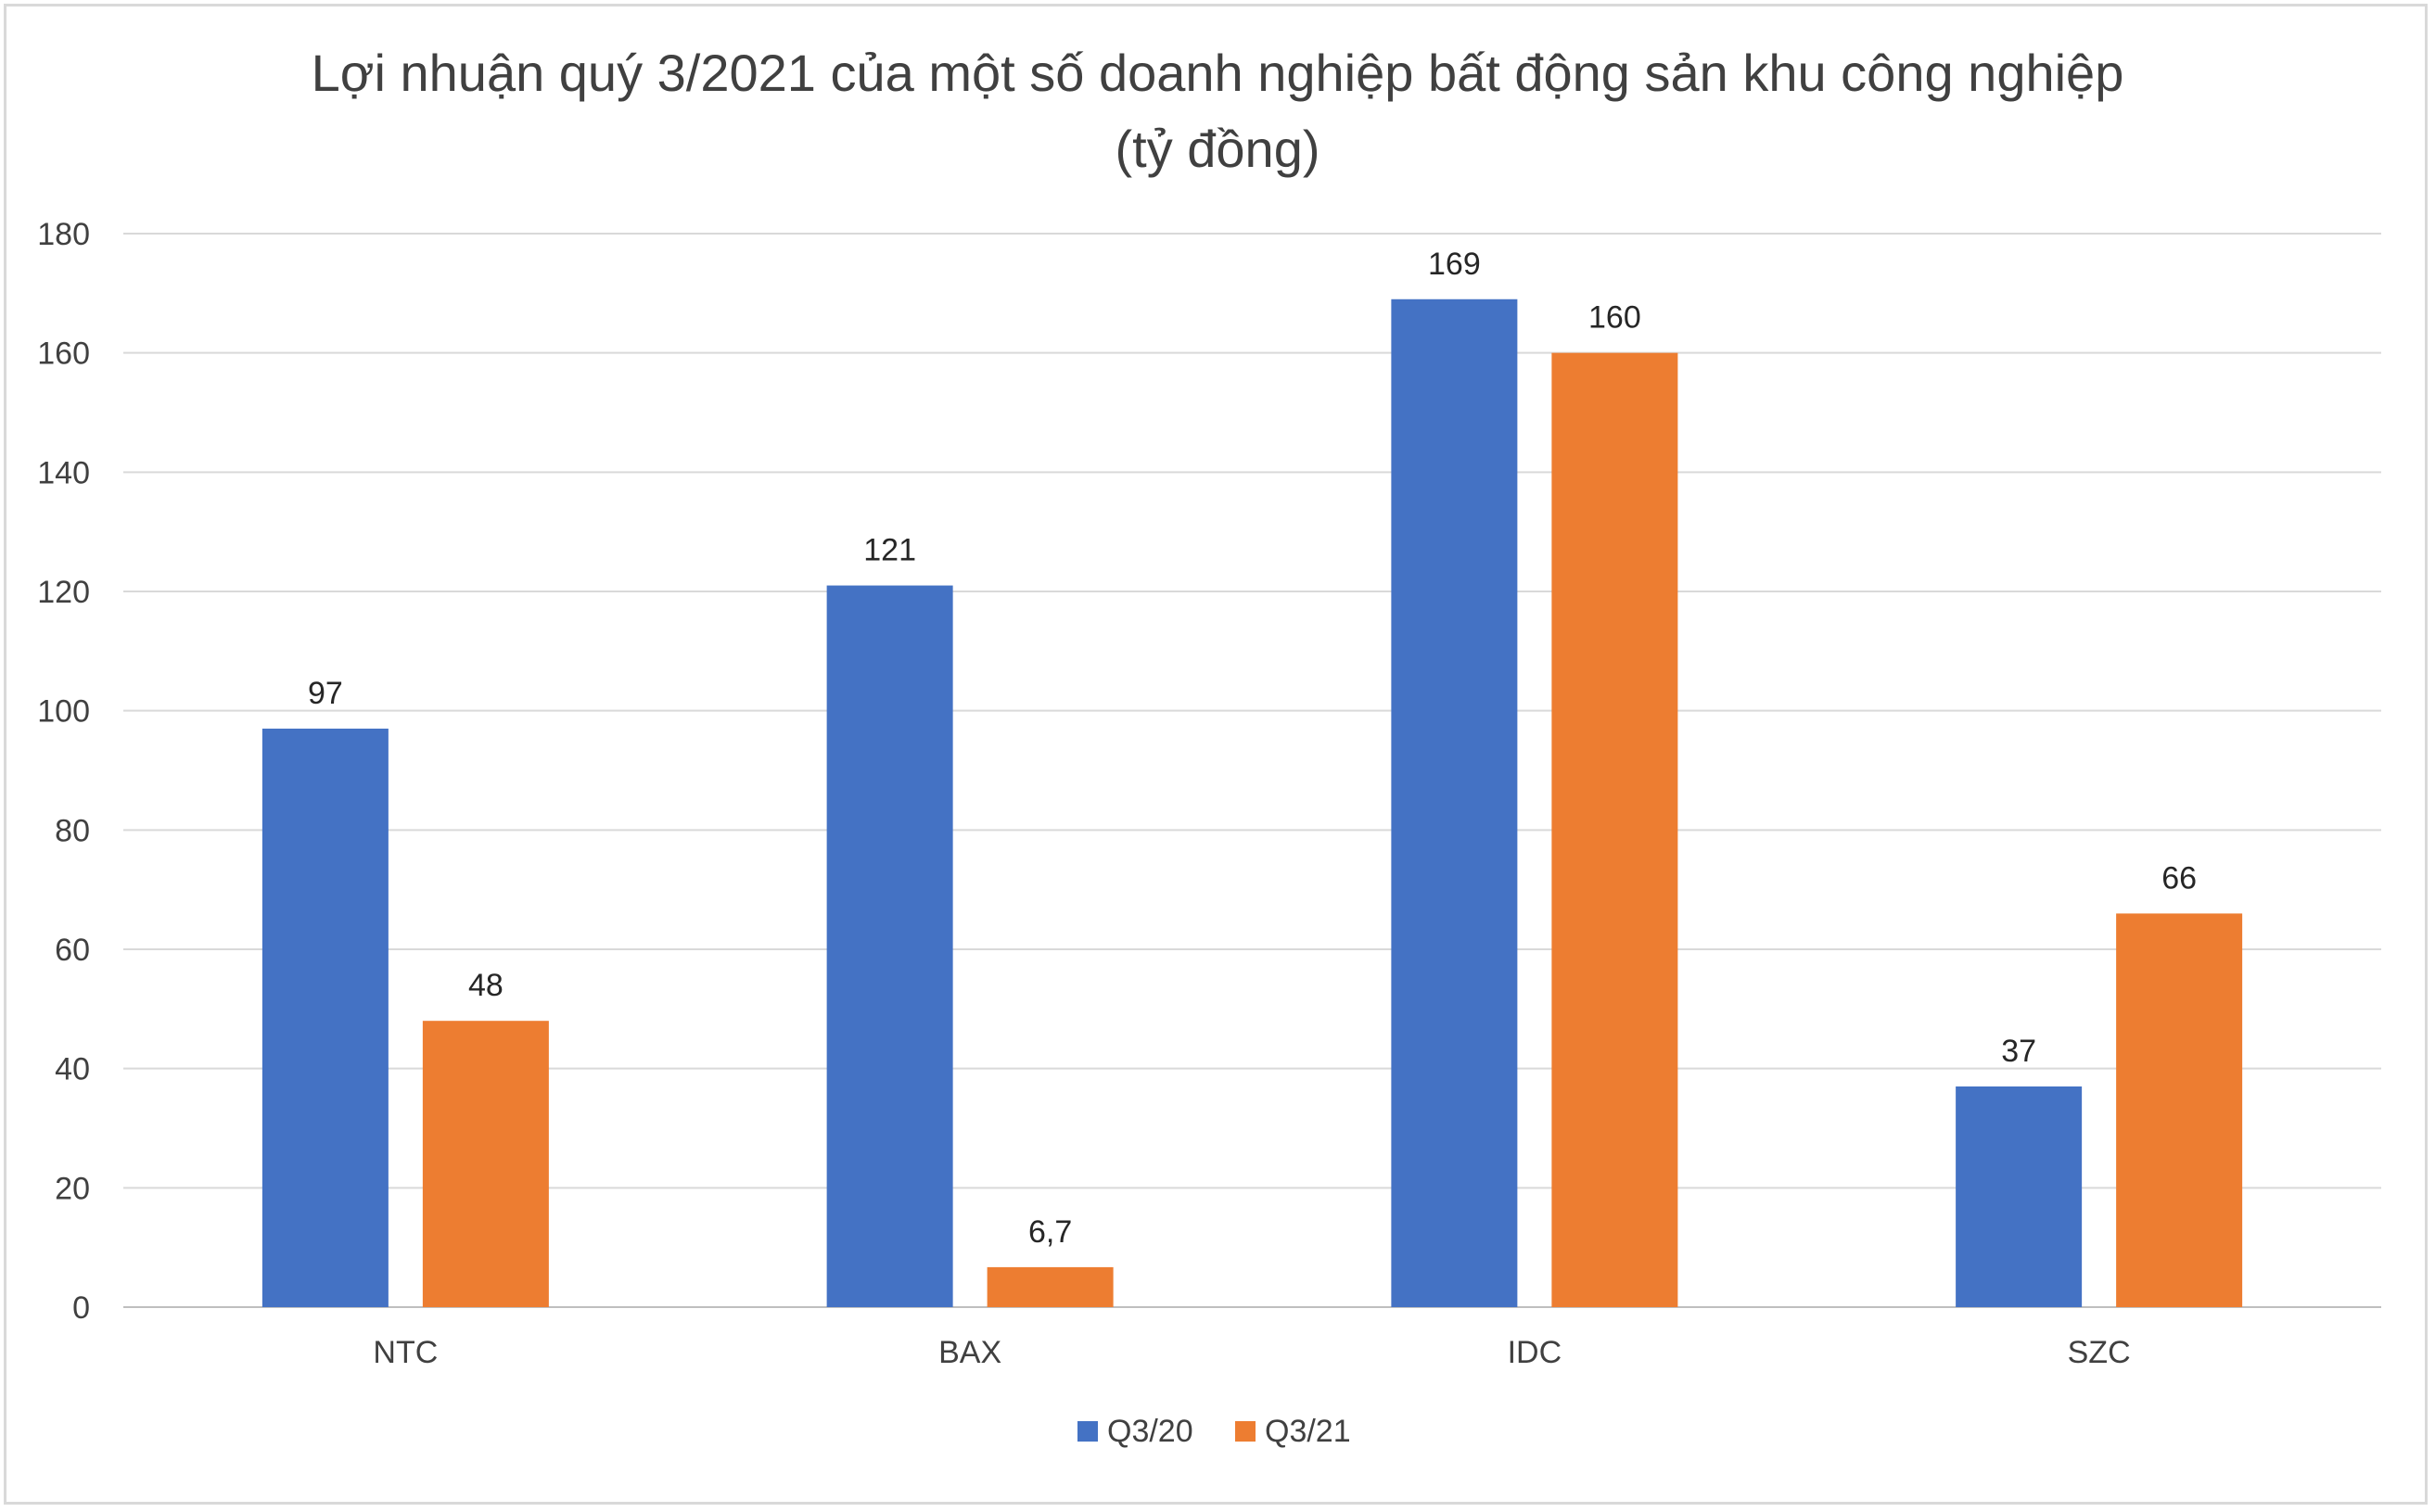  Describe the element at coordinates (325, 693) in the screenshot. I see `data-label: 97` at that location.